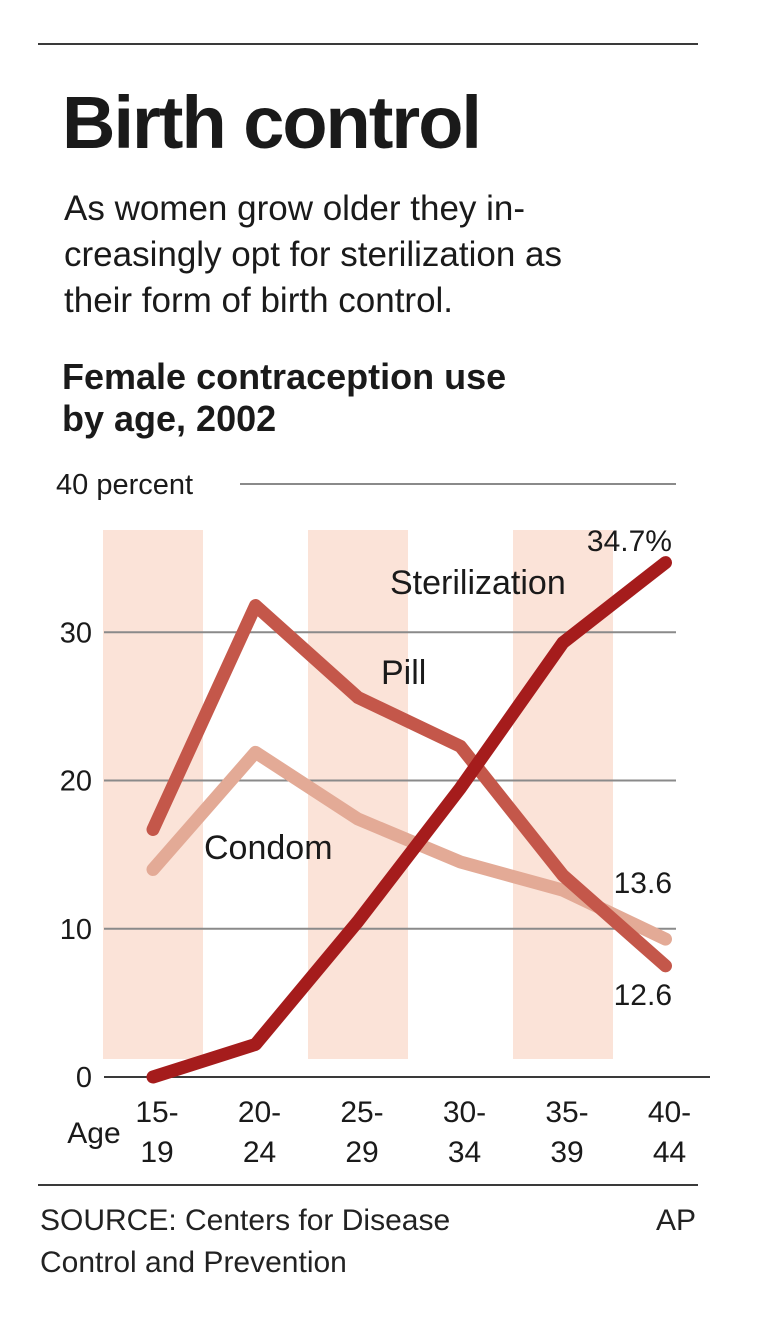 The image size is (760, 1319). Describe the element at coordinates (464, 1152) in the screenshot. I see `x-tick-label: 34` at that location.